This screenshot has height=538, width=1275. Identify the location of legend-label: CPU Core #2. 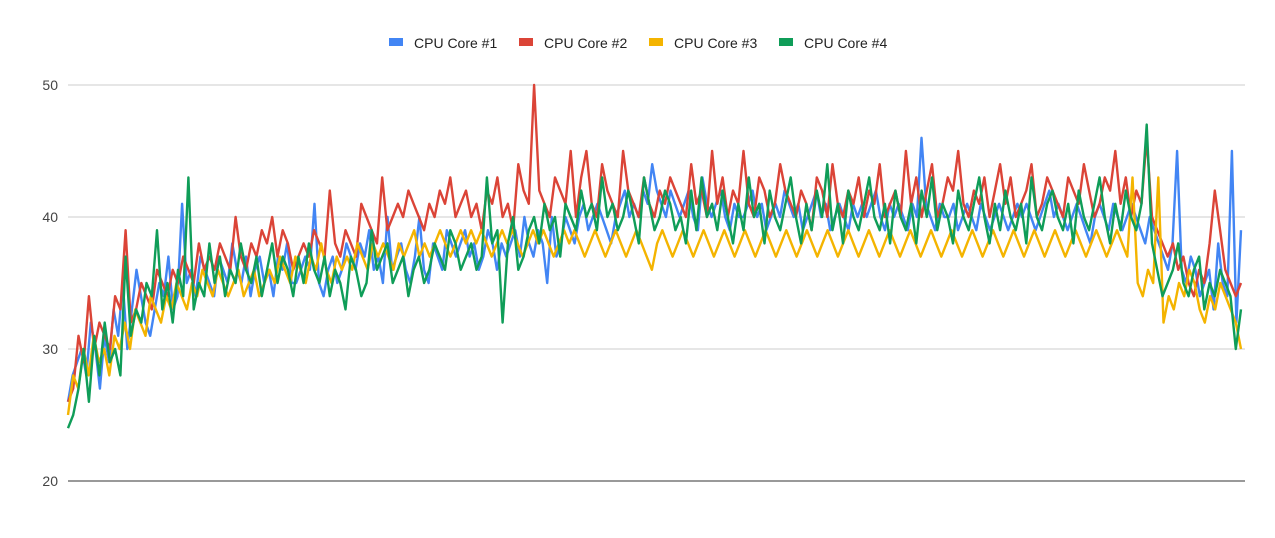
(585, 43).